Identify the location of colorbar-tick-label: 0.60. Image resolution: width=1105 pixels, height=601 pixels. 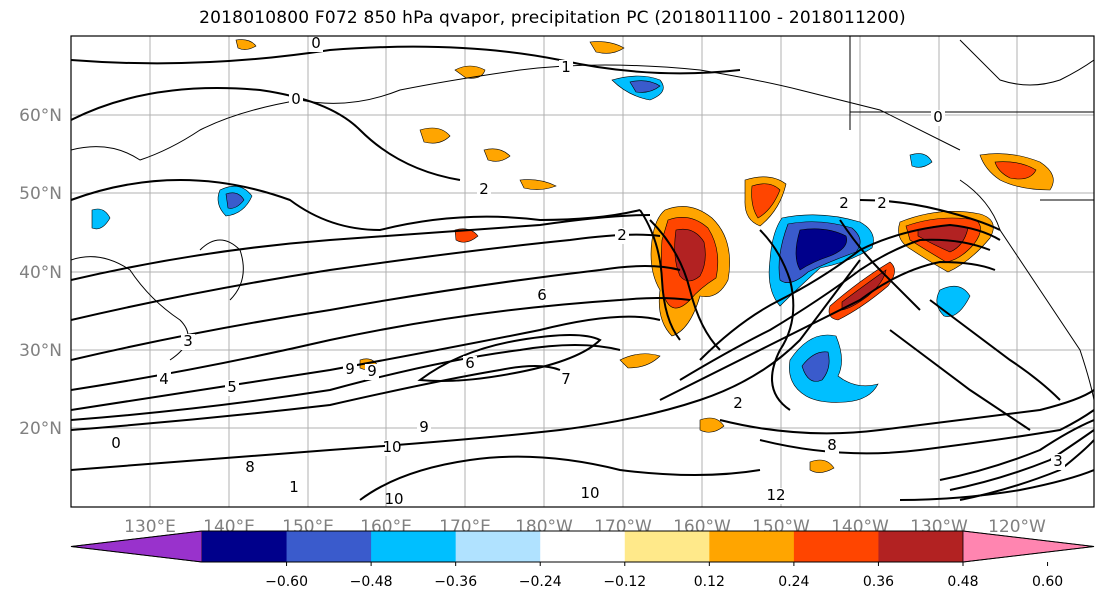
(1047, 582).